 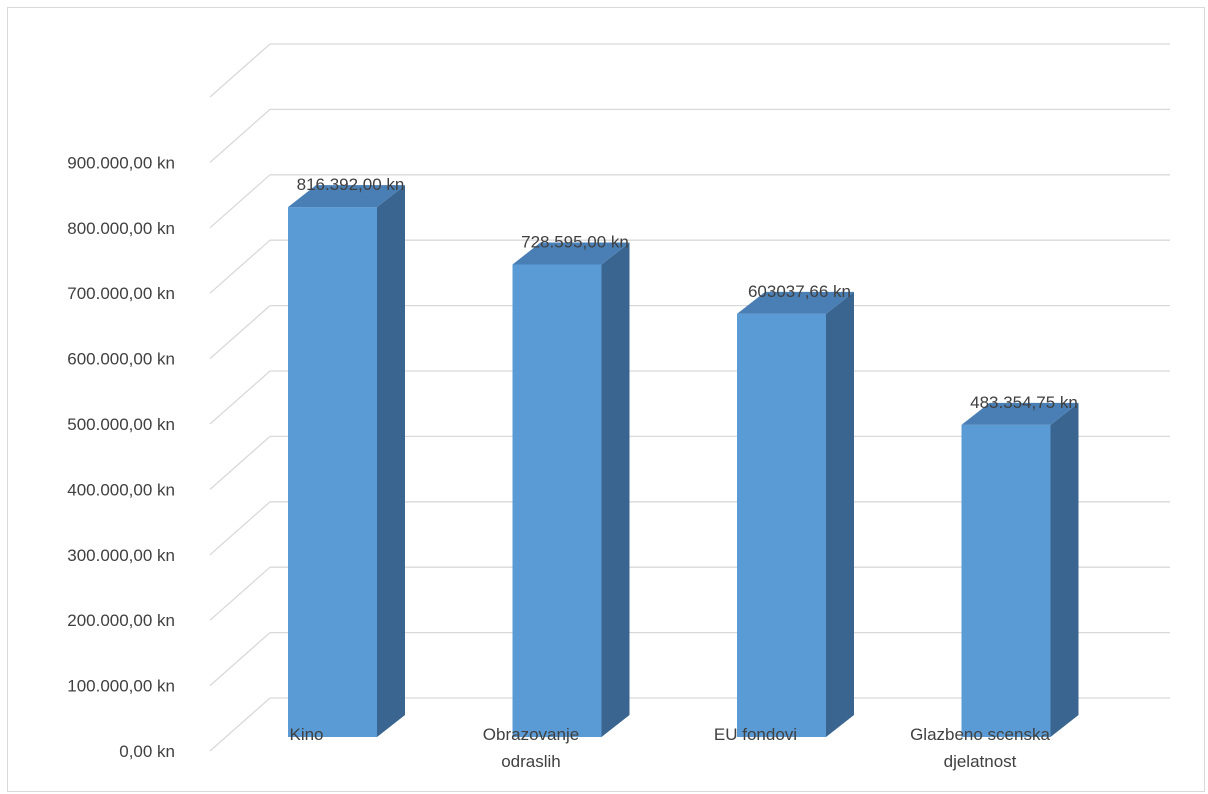 I want to click on y-tick-label: 500.000,00 kn, so click(x=121, y=424).